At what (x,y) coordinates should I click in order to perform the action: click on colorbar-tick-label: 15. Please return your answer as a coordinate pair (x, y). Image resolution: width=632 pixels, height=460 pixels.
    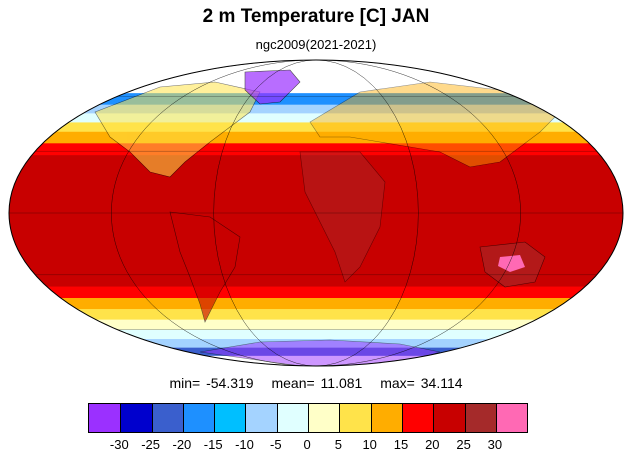
    Looking at the image, I should click on (401, 444).